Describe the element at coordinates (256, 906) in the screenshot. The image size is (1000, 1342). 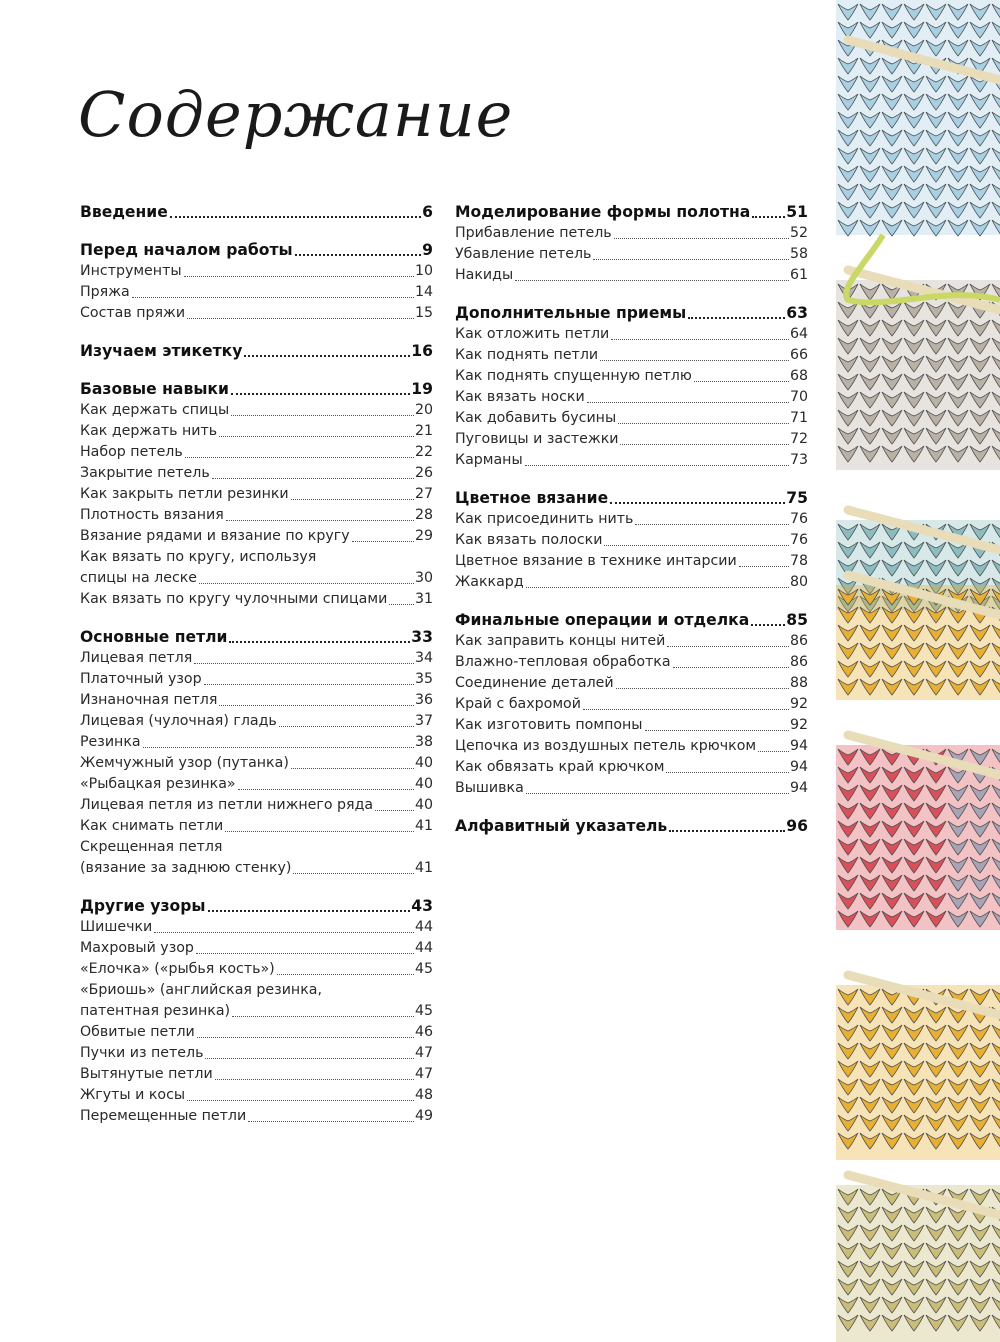
I see `section-heading: Другие узоры 43` at that location.